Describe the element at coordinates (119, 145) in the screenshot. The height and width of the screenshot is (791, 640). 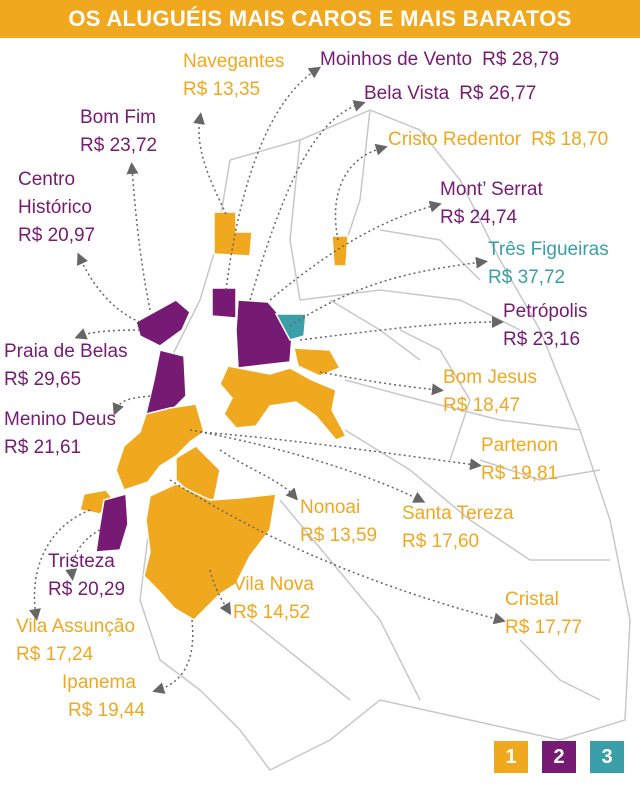
I see `neighborhood-price: R$ 23,72` at that location.